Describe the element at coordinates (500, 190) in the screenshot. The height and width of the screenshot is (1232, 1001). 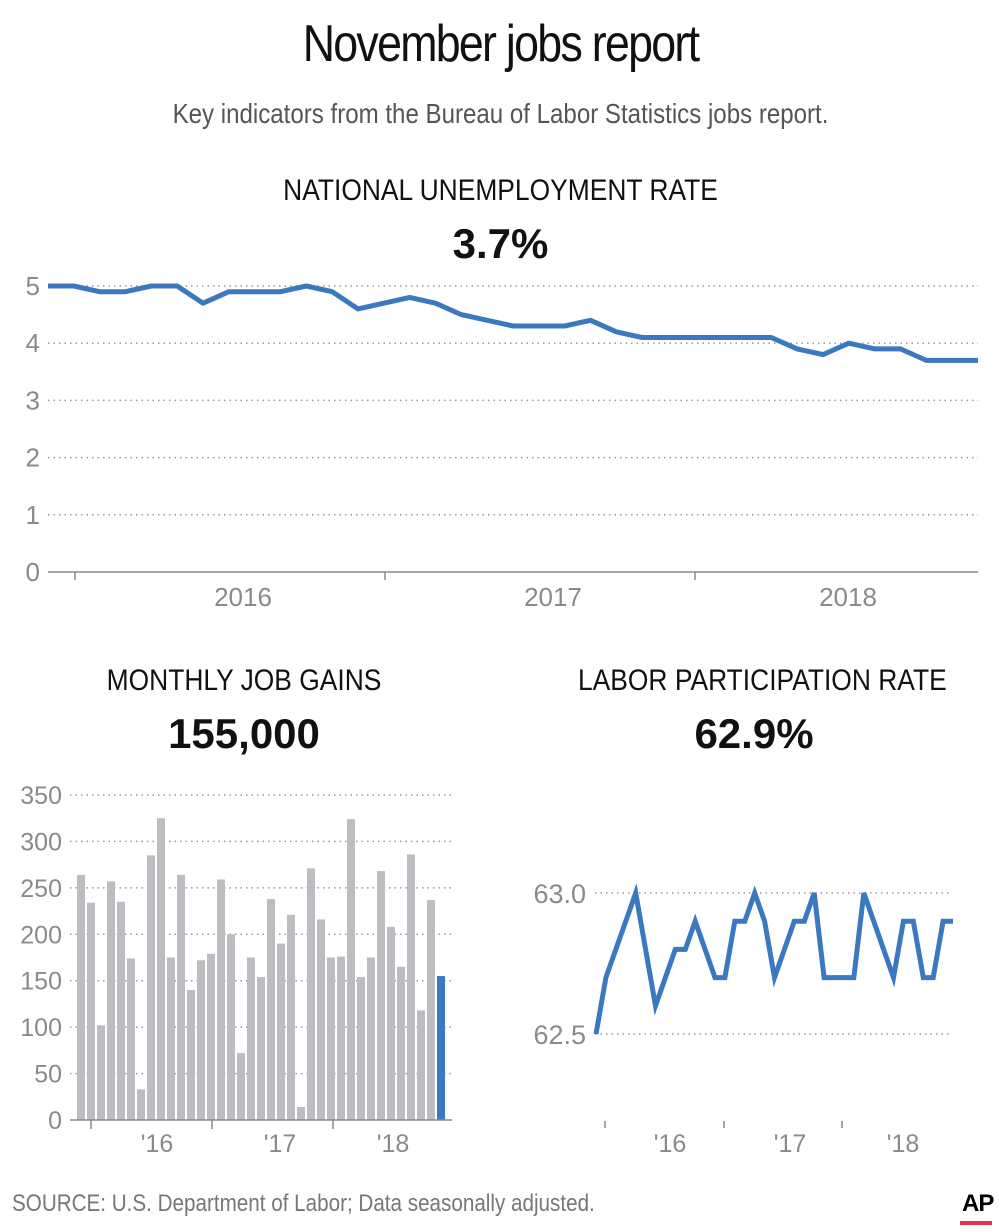
I see `unemployment-title: NATIONAL UNEMPLOYMENT RATE` at that location.